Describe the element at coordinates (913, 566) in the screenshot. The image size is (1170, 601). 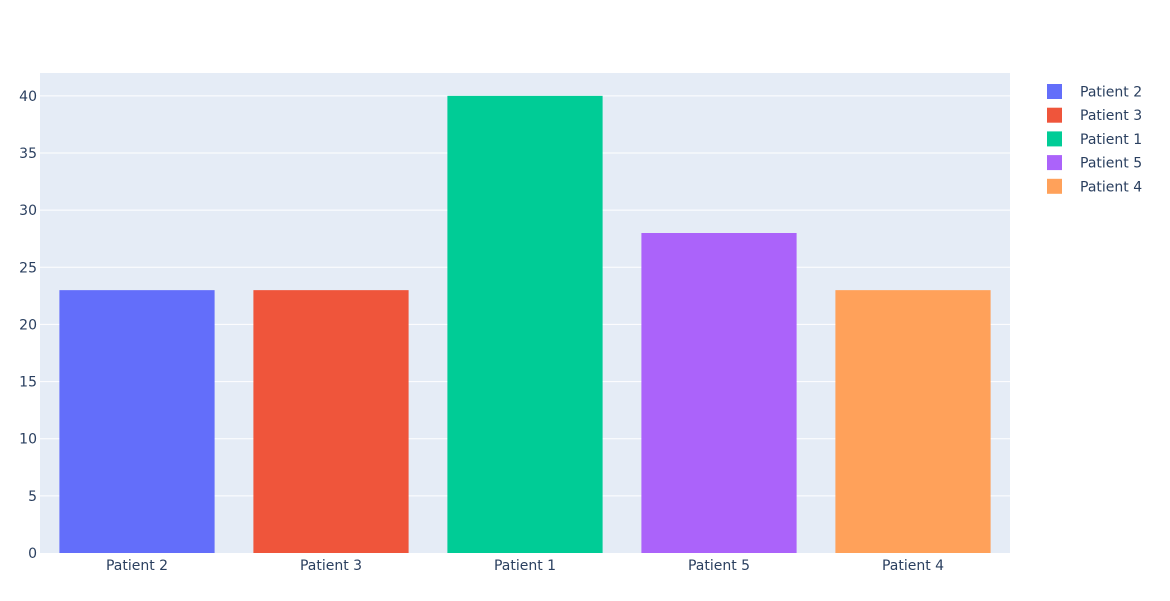
I see `x-tick-label: Patient 4` at that location.